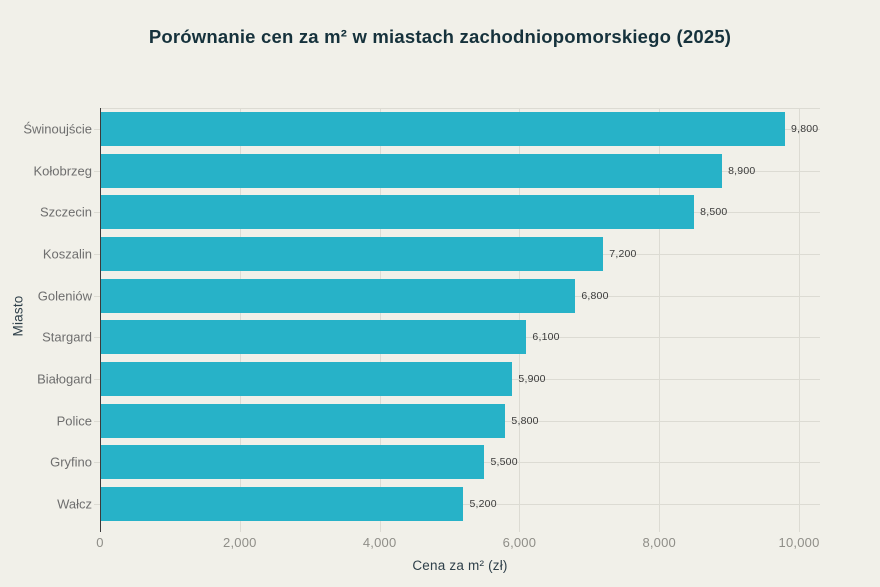 The image size is (880, 587). What do you see at coordinates (100, 320) in the screenshot?
I see `y-axis-line` at bounding box center [100, 320].